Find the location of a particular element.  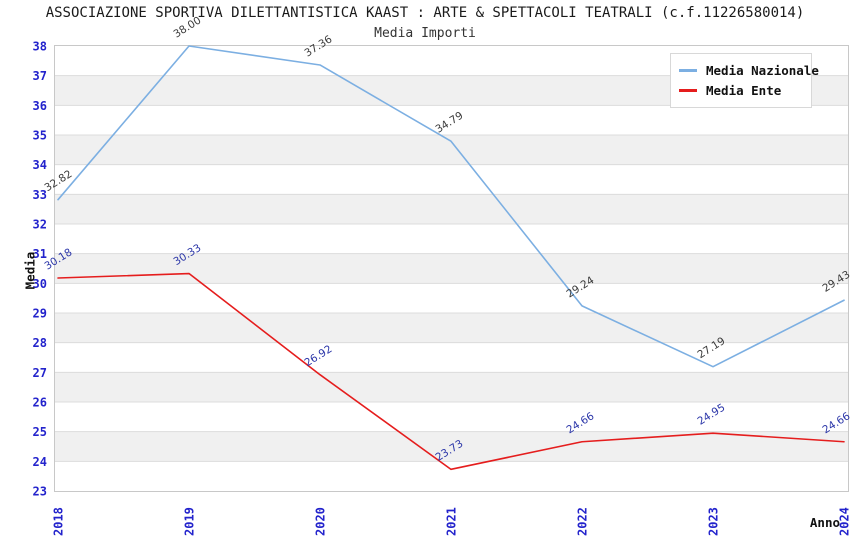

x-tick-label: 2018 is located at coordinates (59, 521).